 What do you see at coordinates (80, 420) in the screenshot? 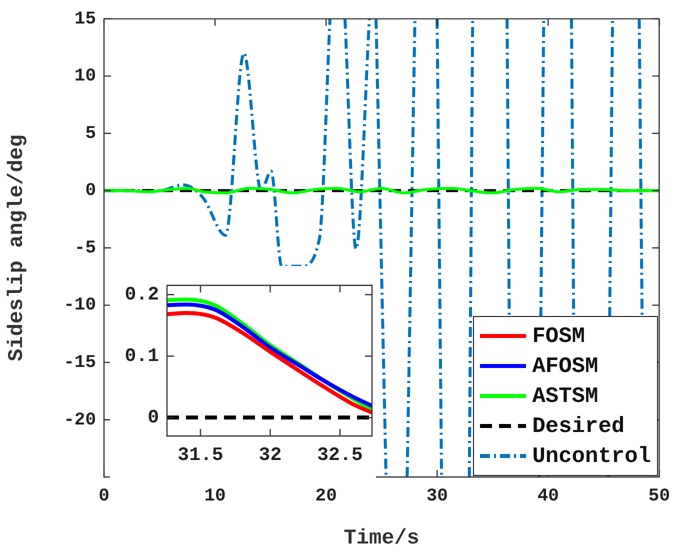
I see `y-tick-label: -20` at bounding box center [80, 420].